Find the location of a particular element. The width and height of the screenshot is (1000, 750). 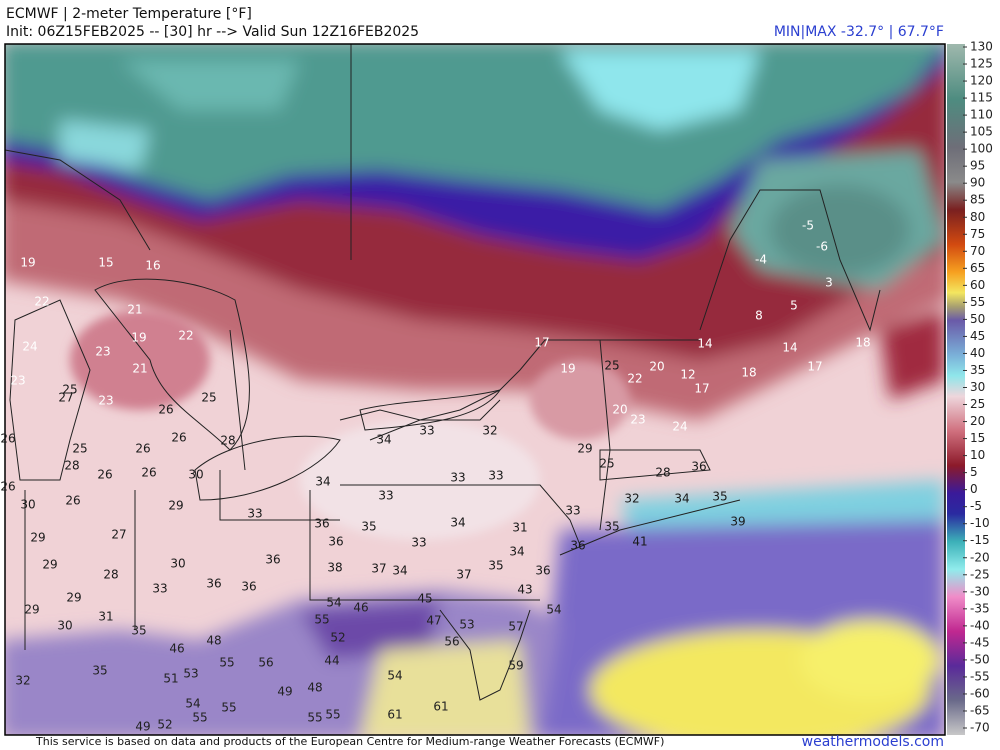

station-value: 48 is located at coordinates (314, 688).